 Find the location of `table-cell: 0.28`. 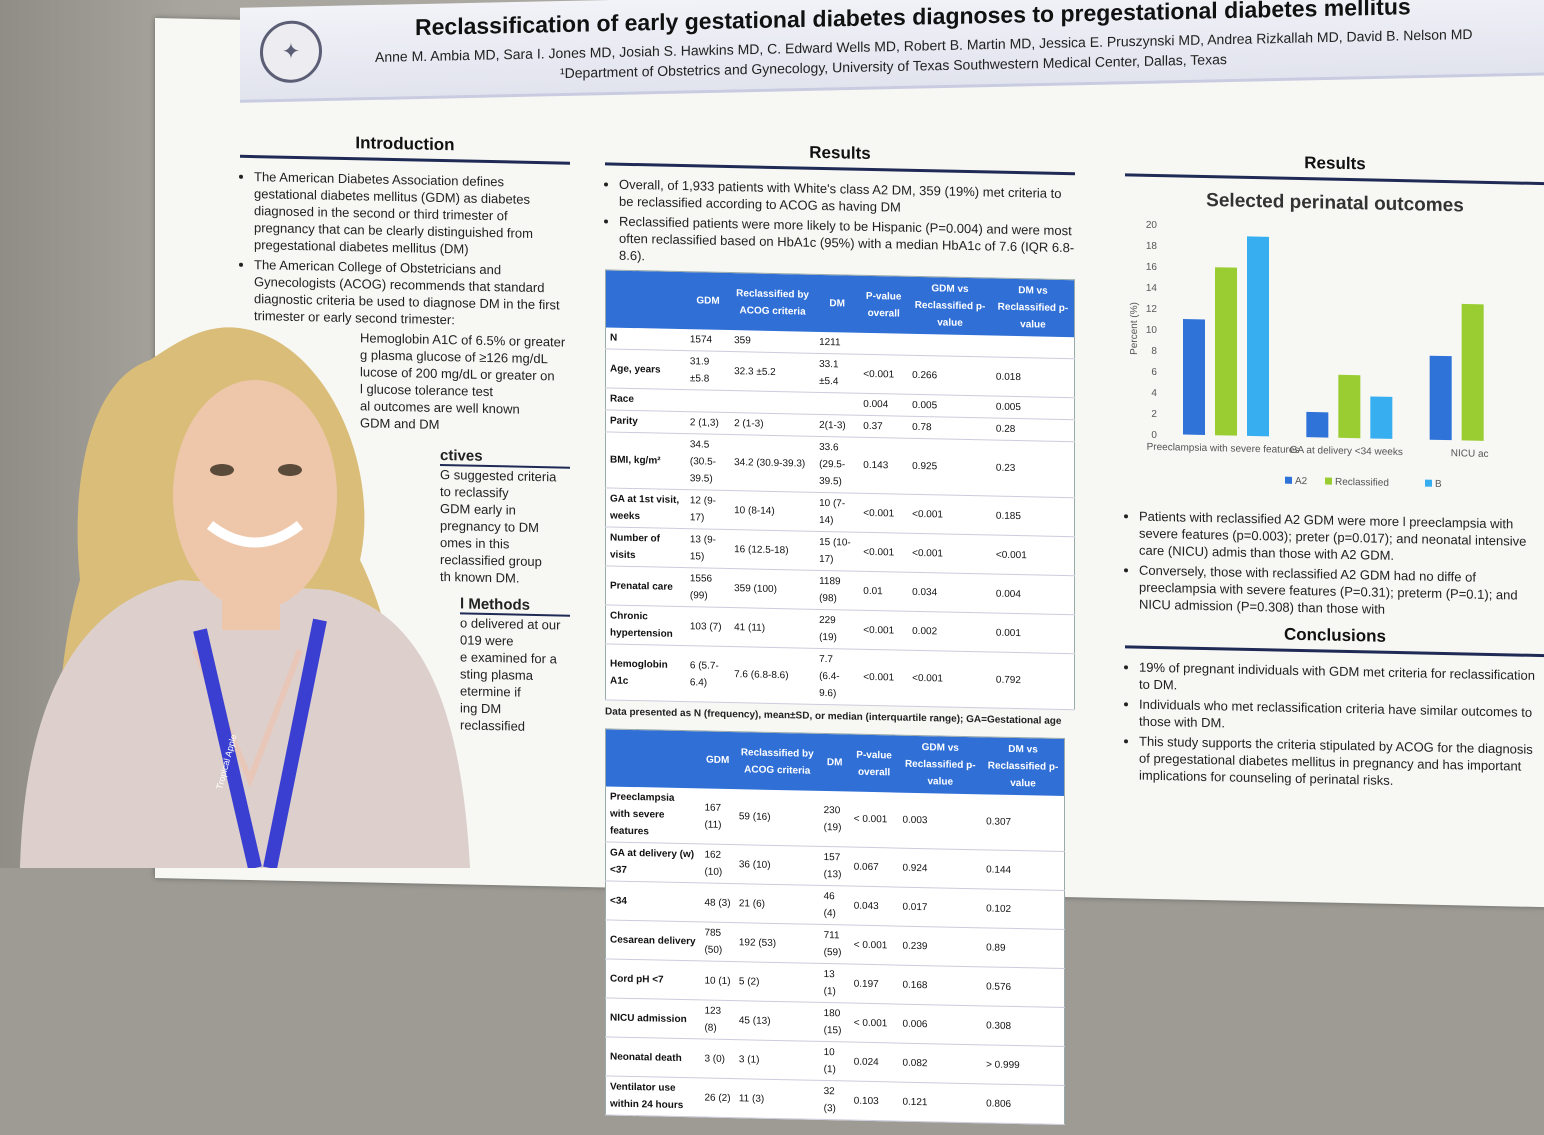

table-cell: 0.28 is located at coordinates (1033, 430).